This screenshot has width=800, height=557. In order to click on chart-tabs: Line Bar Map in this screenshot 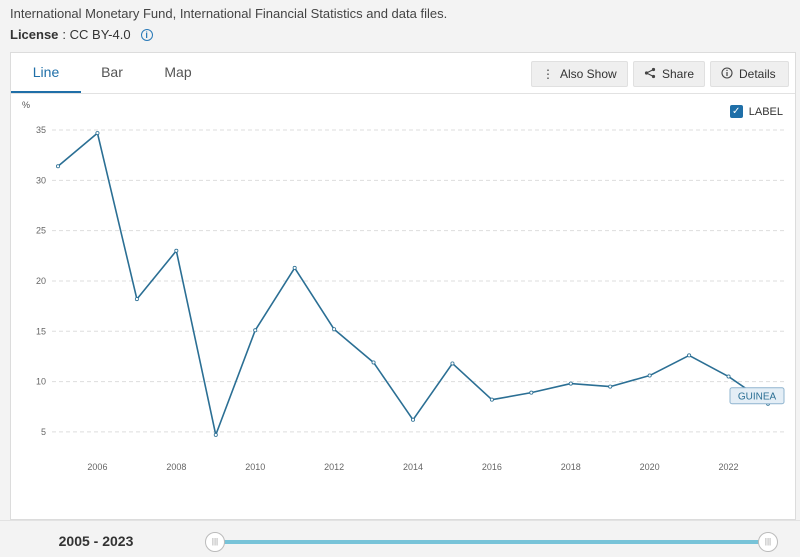, I will do `click(112, 73)`.